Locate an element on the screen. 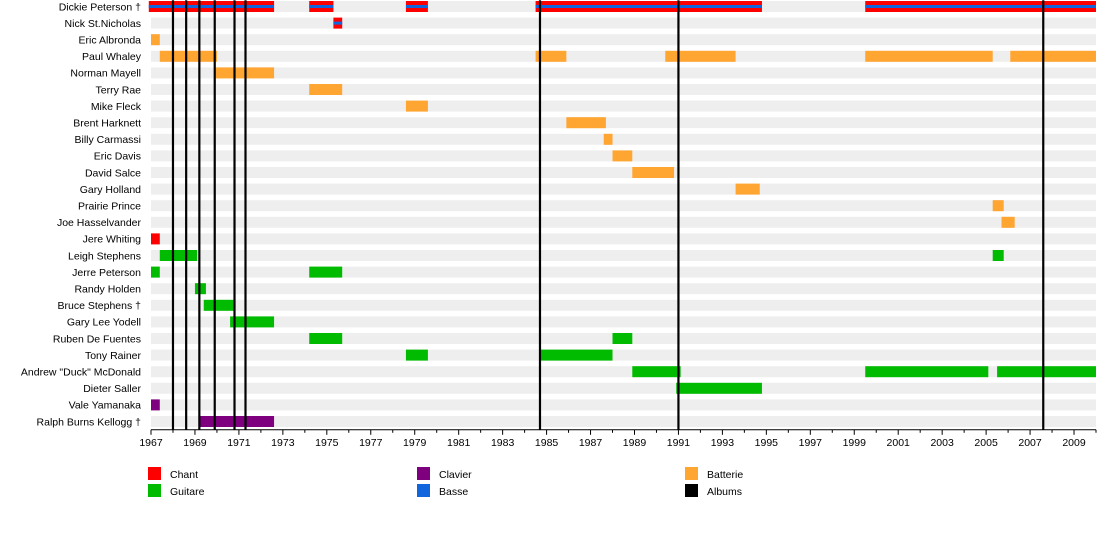 This screenshot has width=1100, height=545. member-label: David Salce is located at coordinates (113, 173).